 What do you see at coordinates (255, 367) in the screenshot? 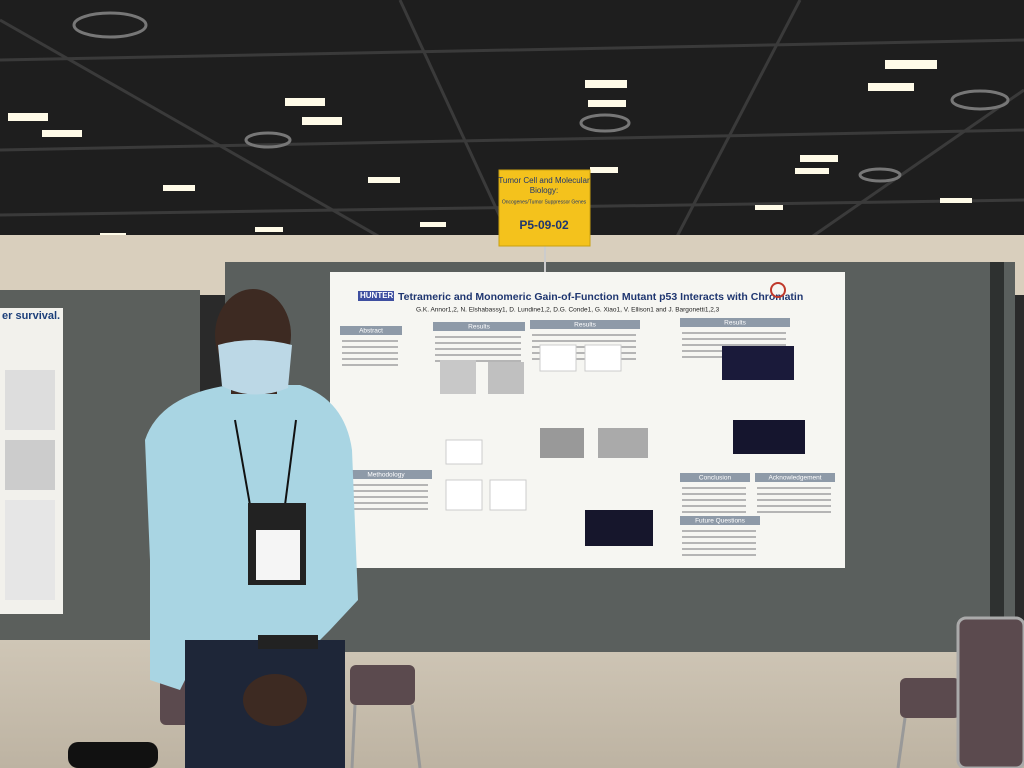
I see `face-mask` at bounding box center [255, 367].